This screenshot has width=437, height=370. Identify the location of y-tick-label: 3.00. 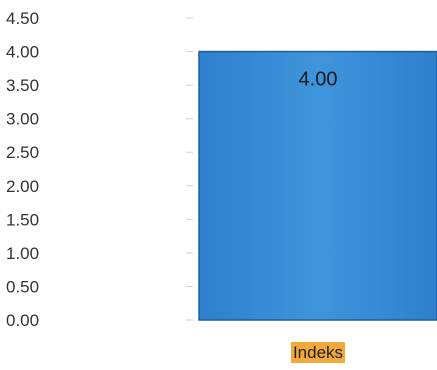
(22, 119).